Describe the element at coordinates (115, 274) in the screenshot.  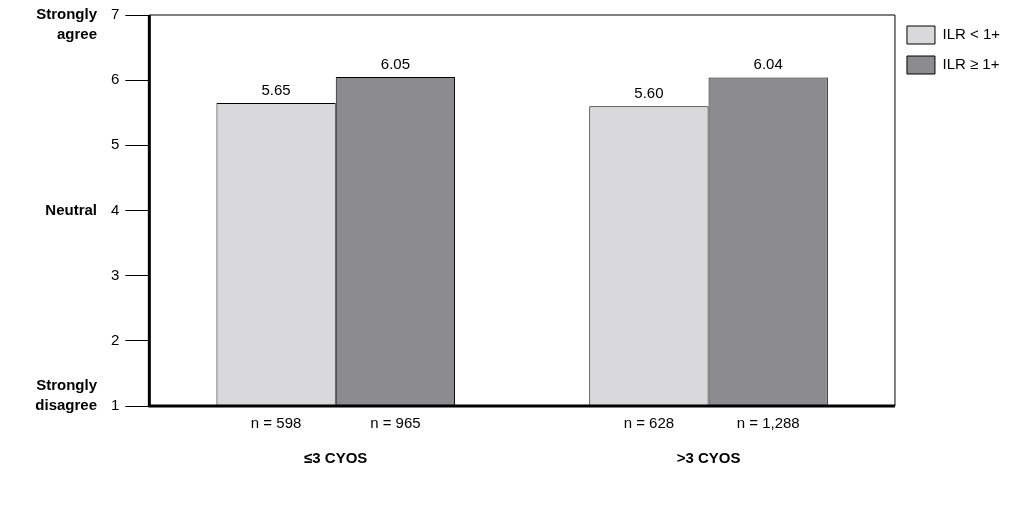
I see `y-tick-label: 3` at that location.